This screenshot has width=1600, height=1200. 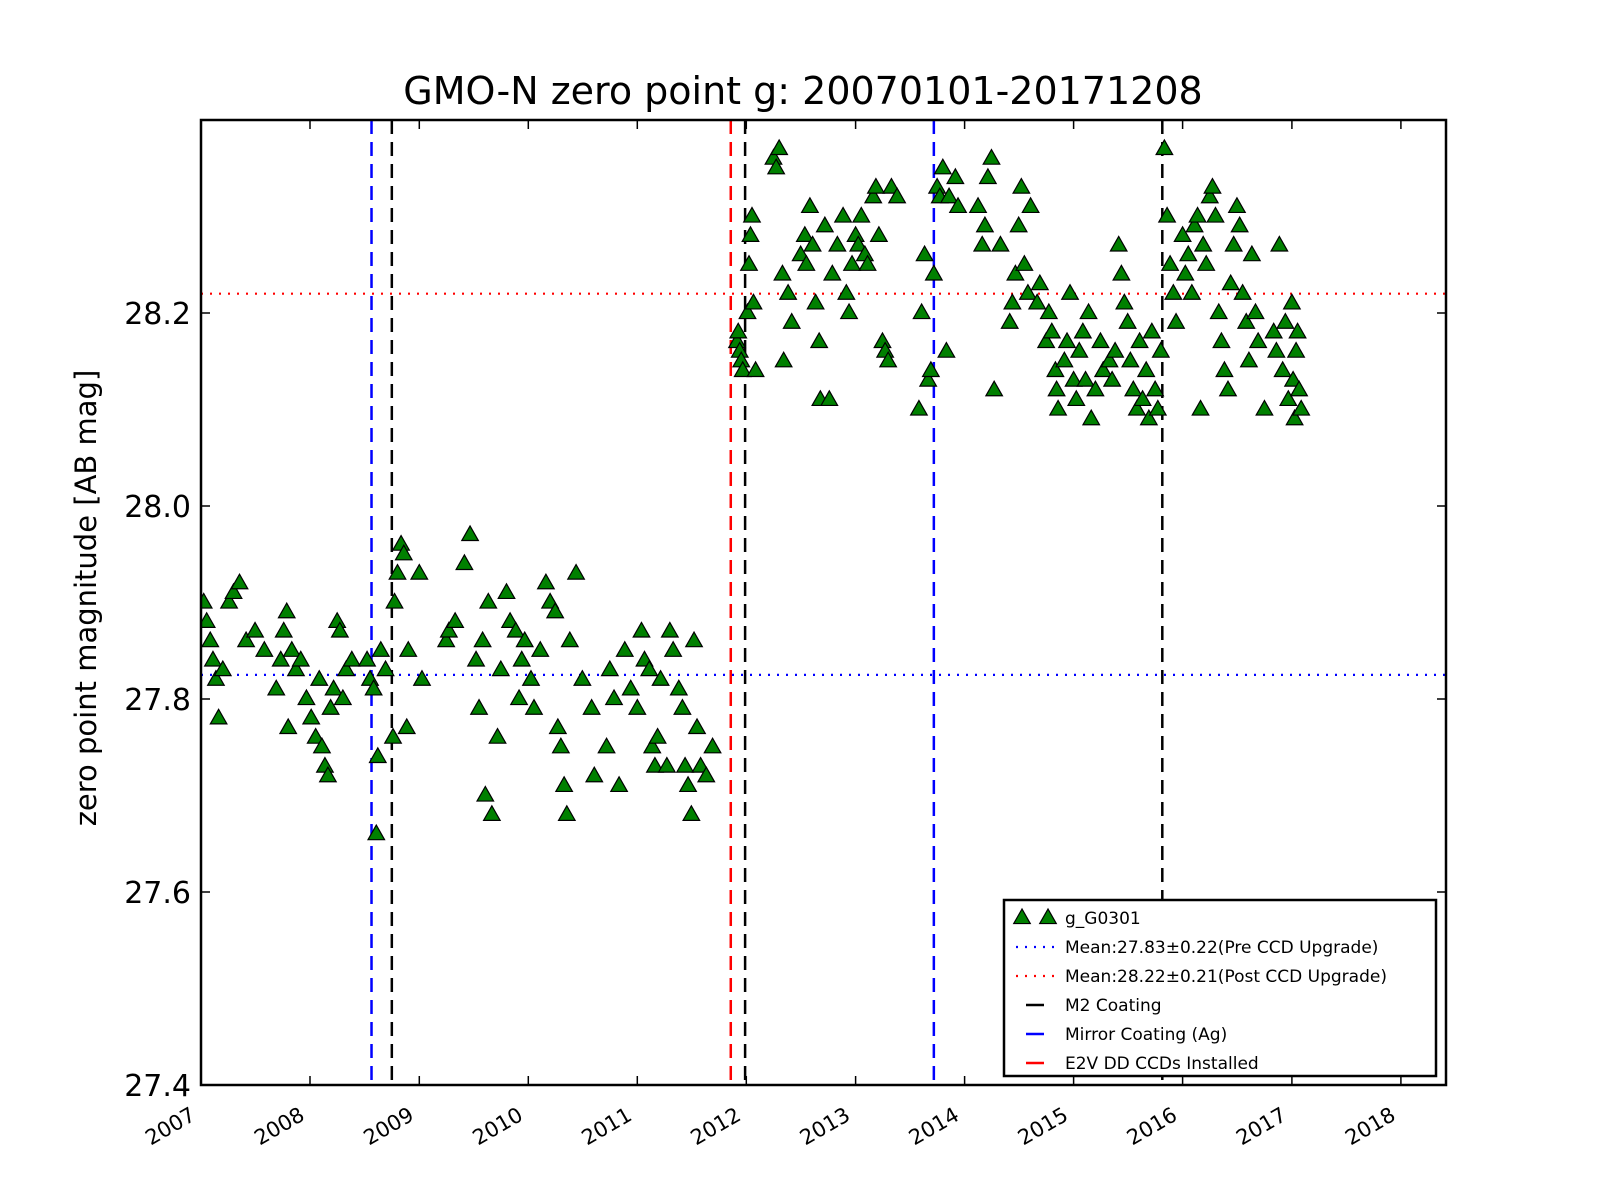 I want to click on legend-label: Mirror Coating (Ag), so click(x=1146, y=1035).